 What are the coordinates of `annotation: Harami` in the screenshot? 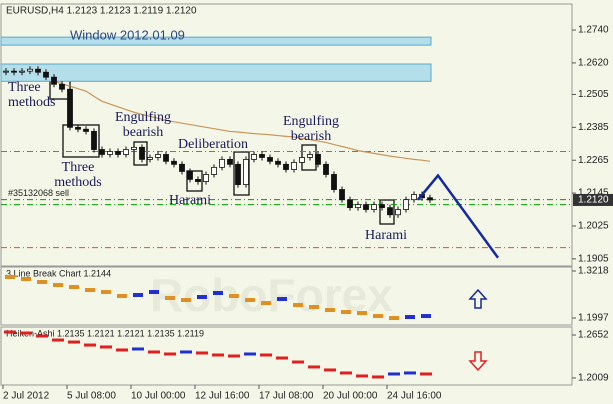 It's located at (386, 235).